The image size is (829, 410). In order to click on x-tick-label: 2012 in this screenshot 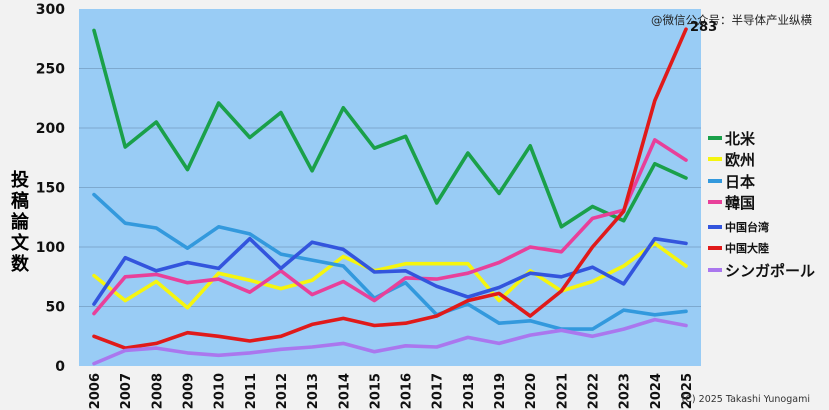, I will do `click(282, 391)`.